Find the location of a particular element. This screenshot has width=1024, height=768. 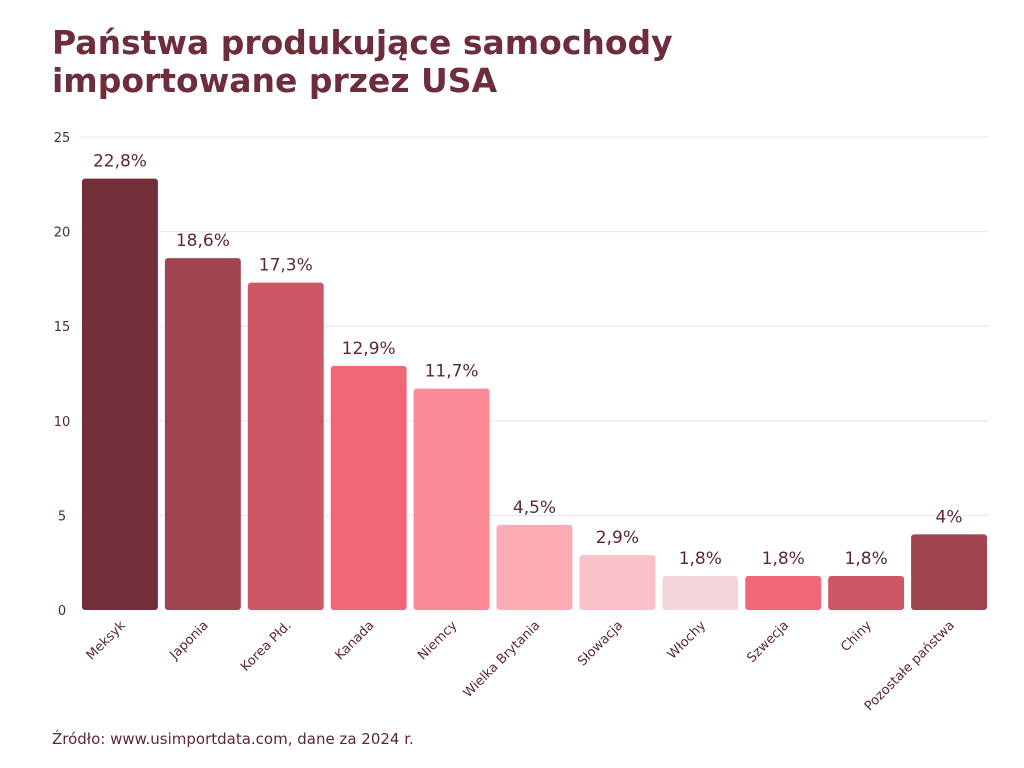

x-tick-label: Włochy is located at coordinates (687, 640).